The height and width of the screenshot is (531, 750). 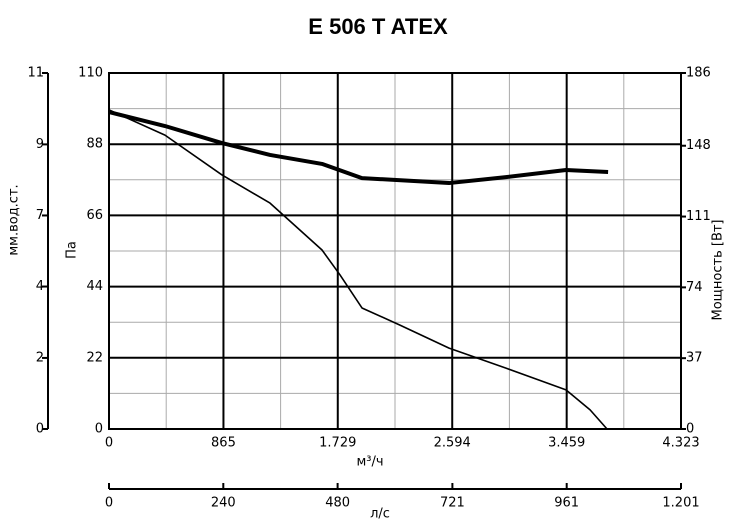 What do you see at coordinates (452, 503) in the screenshot?
I see `x2-tick-label: 721` at bounding box center [452, 503].